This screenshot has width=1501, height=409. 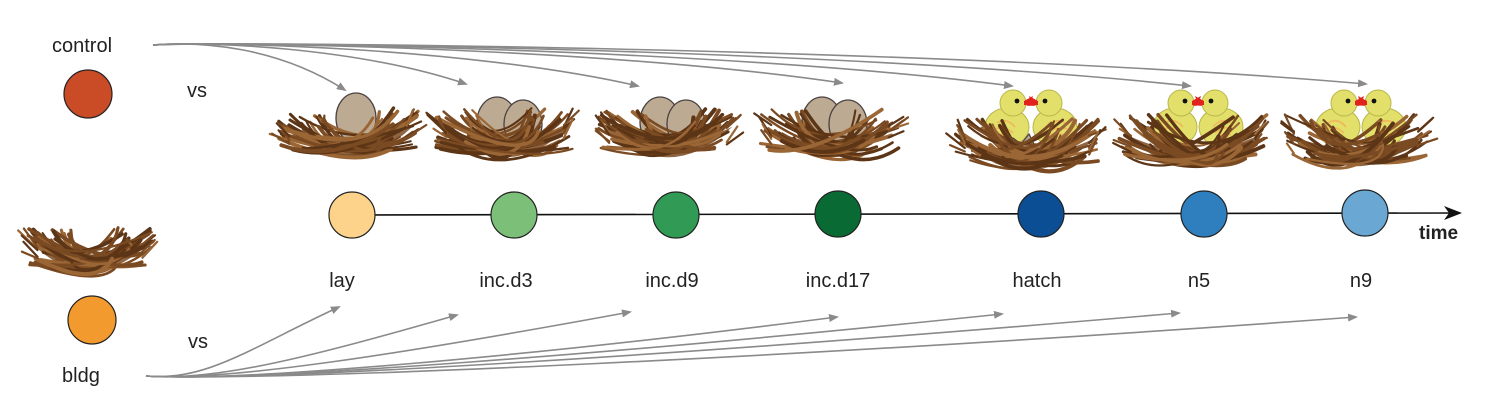 I want to click on stage-label-1: lay, so click(x=342, y=281).